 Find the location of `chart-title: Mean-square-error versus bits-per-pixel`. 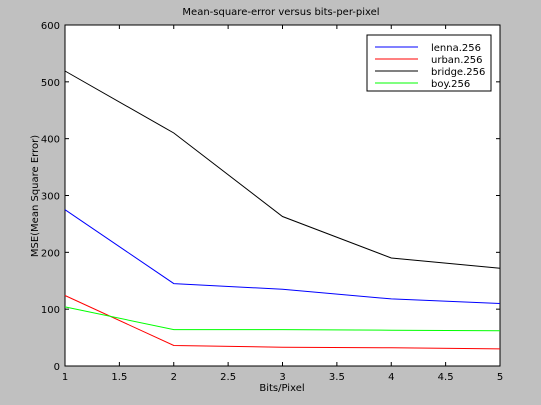

chart-title: Mean-square-error versus bits-per-pixel is located at coordinates (280, 12).